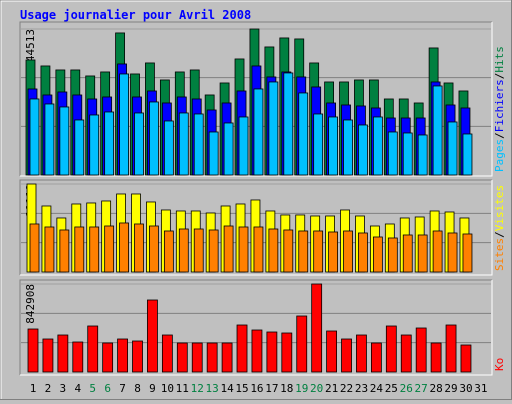 The width and height of the screenshot is (512, 404). What do you see at coordinates (33, 388) in the screenshot?
I see `x-tick-label: 1` at bounding box center [33, 388].